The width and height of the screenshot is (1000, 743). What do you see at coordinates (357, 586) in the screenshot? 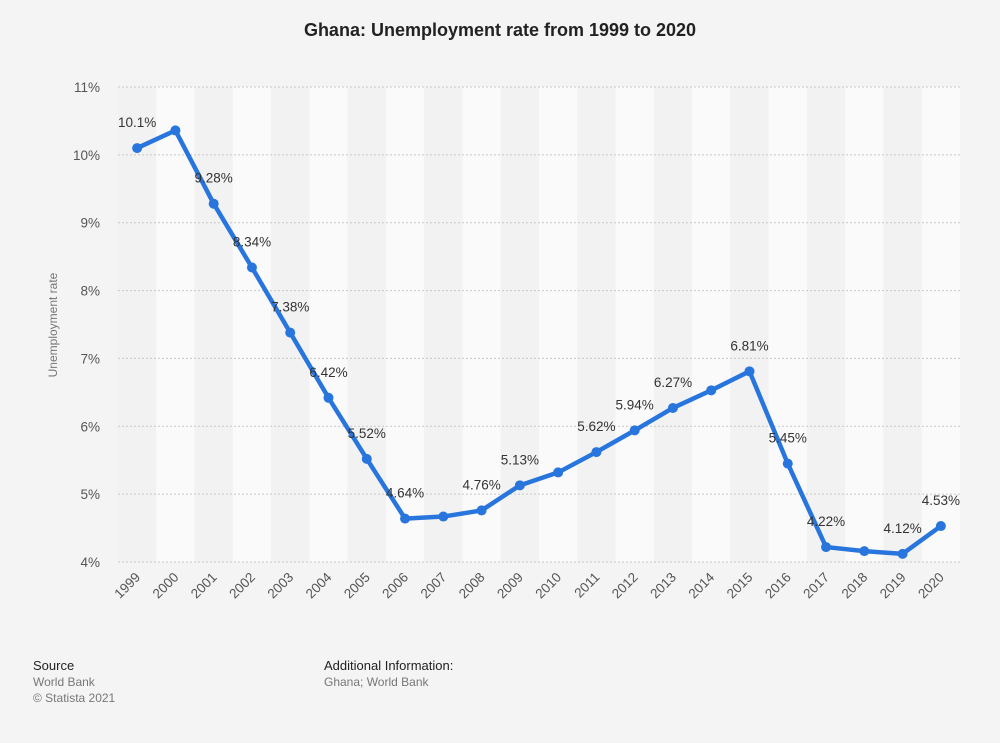
I see `x-tick-label: 2005` at bounding box center [357, 586].